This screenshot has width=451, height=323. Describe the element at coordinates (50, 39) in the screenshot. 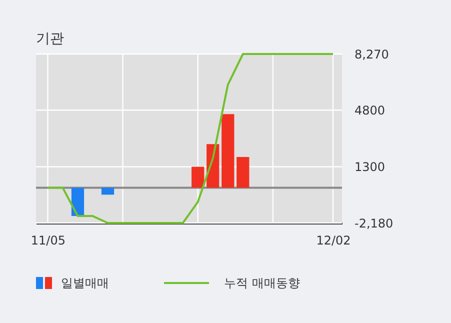

I see `chart-title: 기관` at that location.